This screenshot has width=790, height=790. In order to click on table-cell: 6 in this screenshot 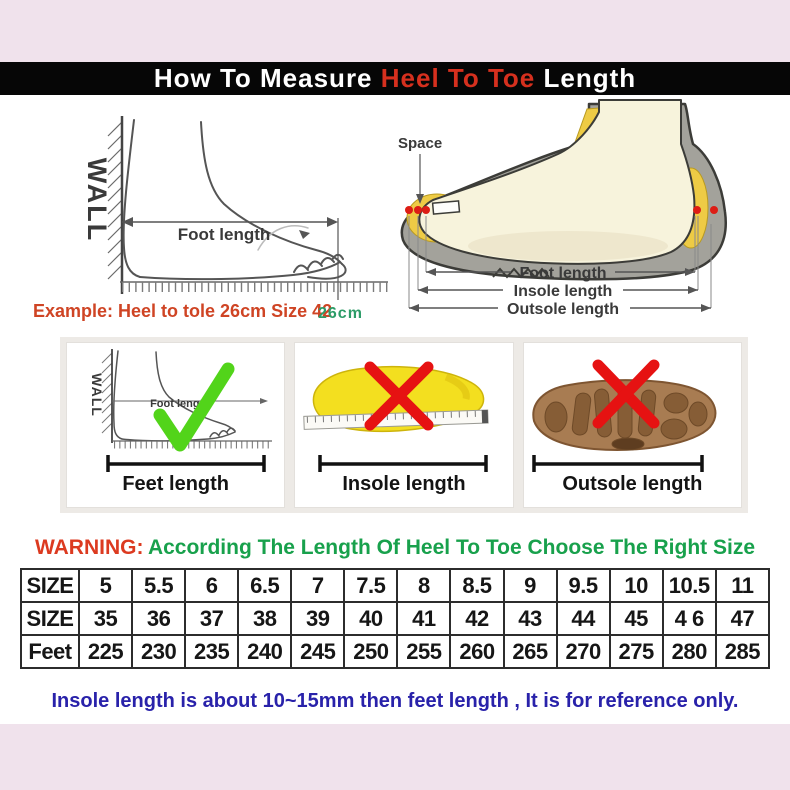, I will do `click(212, 585)`.